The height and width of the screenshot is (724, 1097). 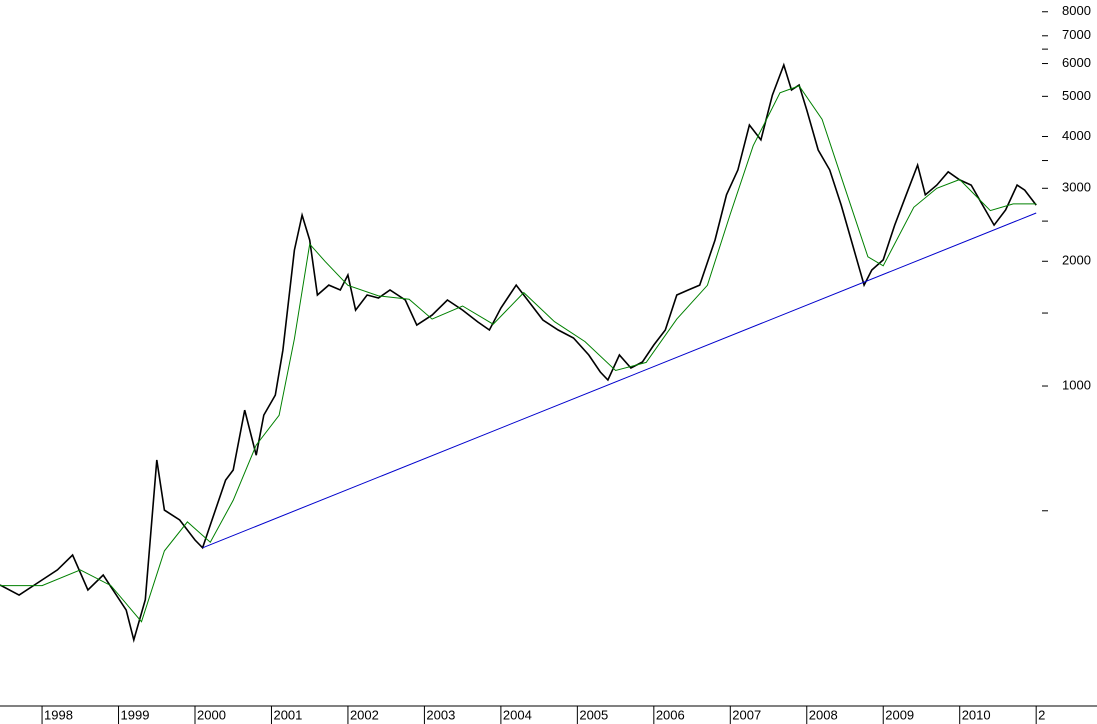 I want to click on x-tick-label: 2008, so click(x=823, y=714).